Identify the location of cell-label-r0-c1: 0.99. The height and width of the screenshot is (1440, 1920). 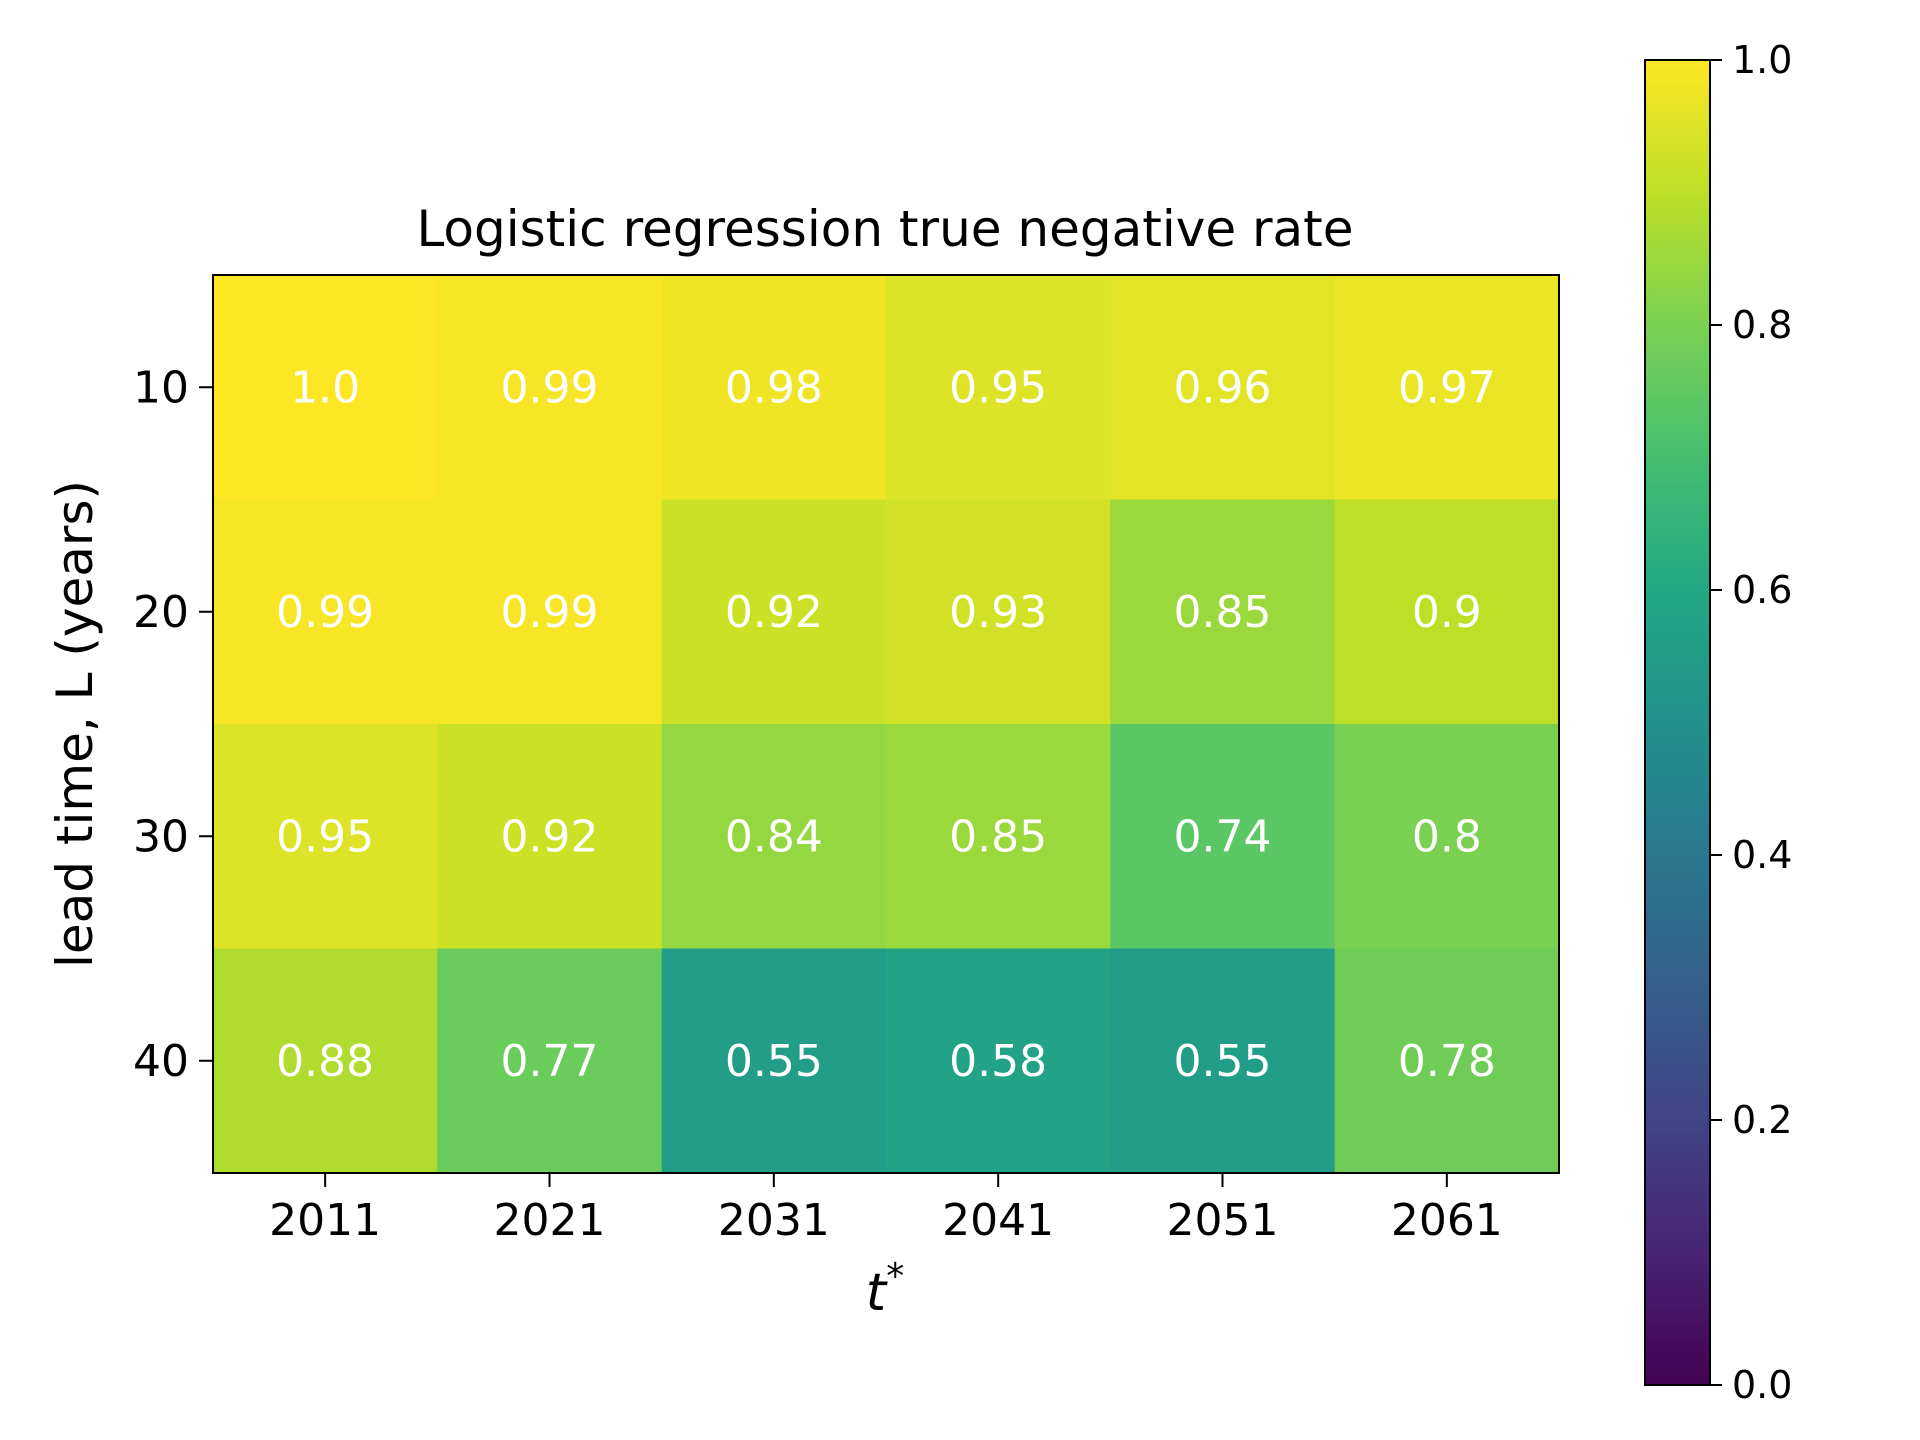
(550, 387).